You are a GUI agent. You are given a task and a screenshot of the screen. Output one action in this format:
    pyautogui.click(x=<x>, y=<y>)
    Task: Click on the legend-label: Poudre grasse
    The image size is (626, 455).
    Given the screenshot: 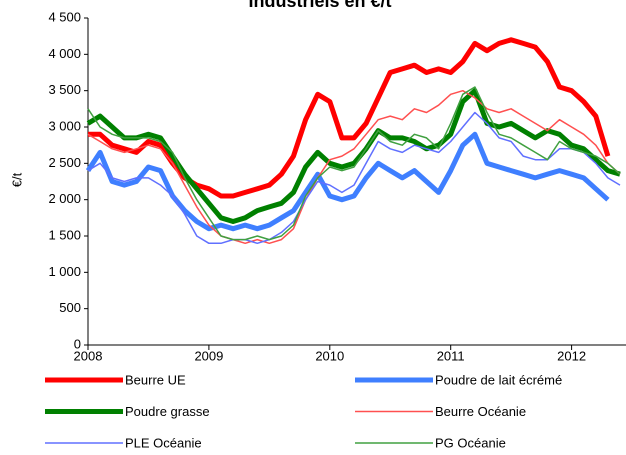 What is the action you would take?
    pyautogui.click(x=167, y=411)
    